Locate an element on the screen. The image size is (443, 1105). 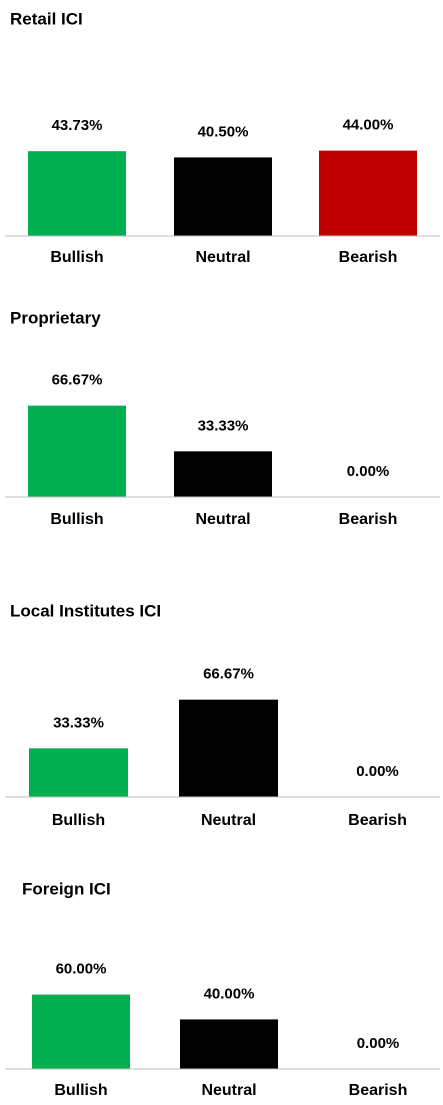
chart-title: Proprietary is located at coordinates (55, 317).